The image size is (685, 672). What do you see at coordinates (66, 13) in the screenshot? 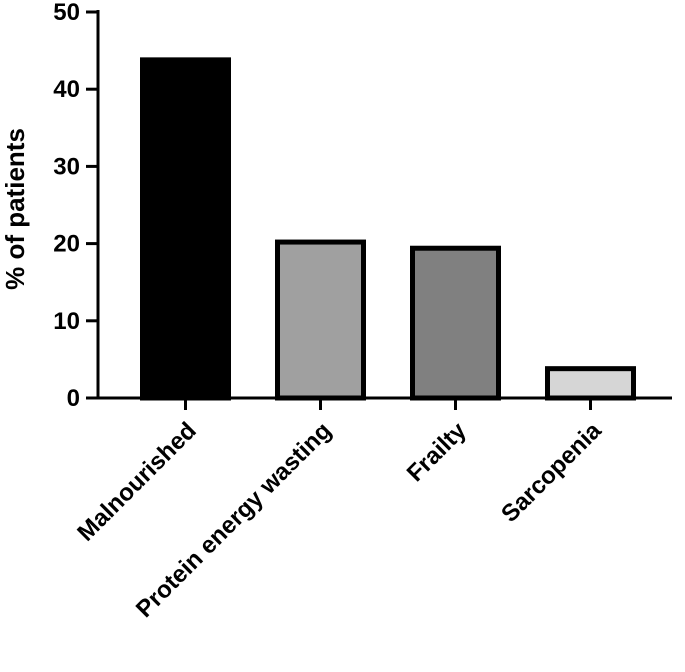
I see `y-tick-label: 50` at bounding box center [66, 13].